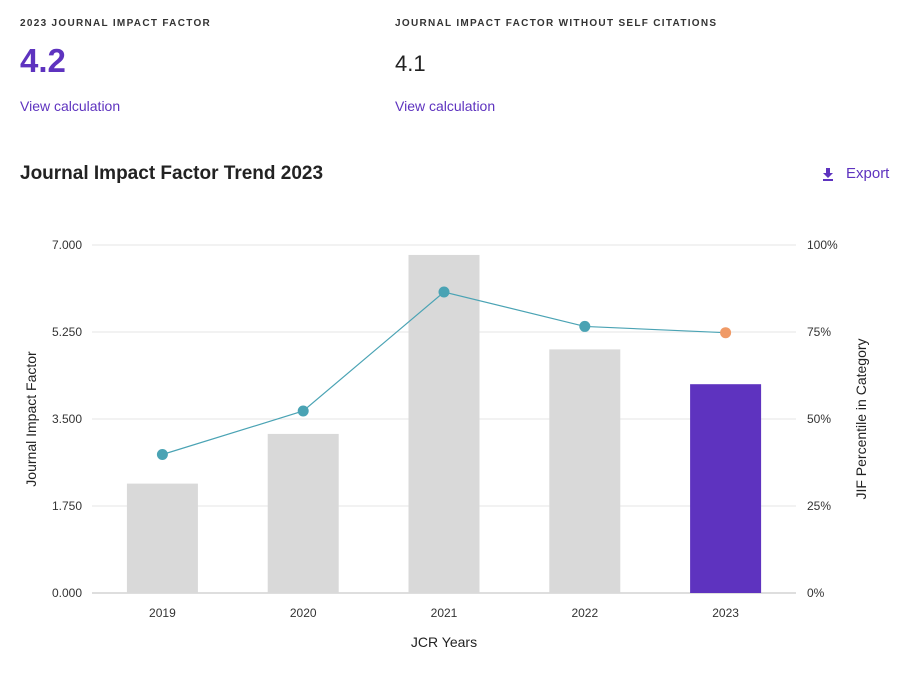 The height and width of the screenshot is (673, 901). Describe the element at coordinates (67, 332) in the screenshot. I see `y-tick-label: 5.250` at that location.